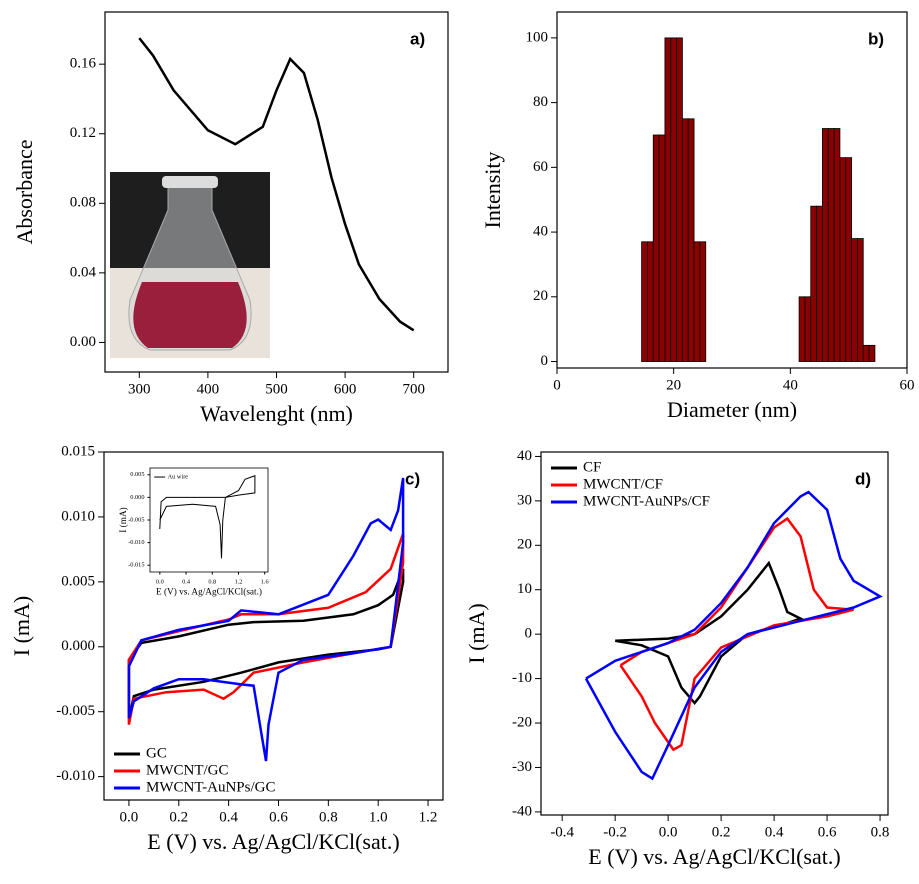  I want to click on y-tick-label: 0.005, so click(78, 581).